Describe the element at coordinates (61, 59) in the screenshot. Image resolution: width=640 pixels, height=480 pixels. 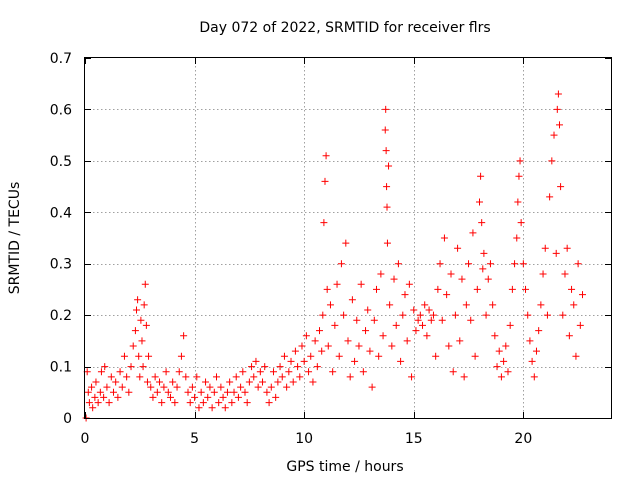
I see `y-tick-label: 0.7` at that location.